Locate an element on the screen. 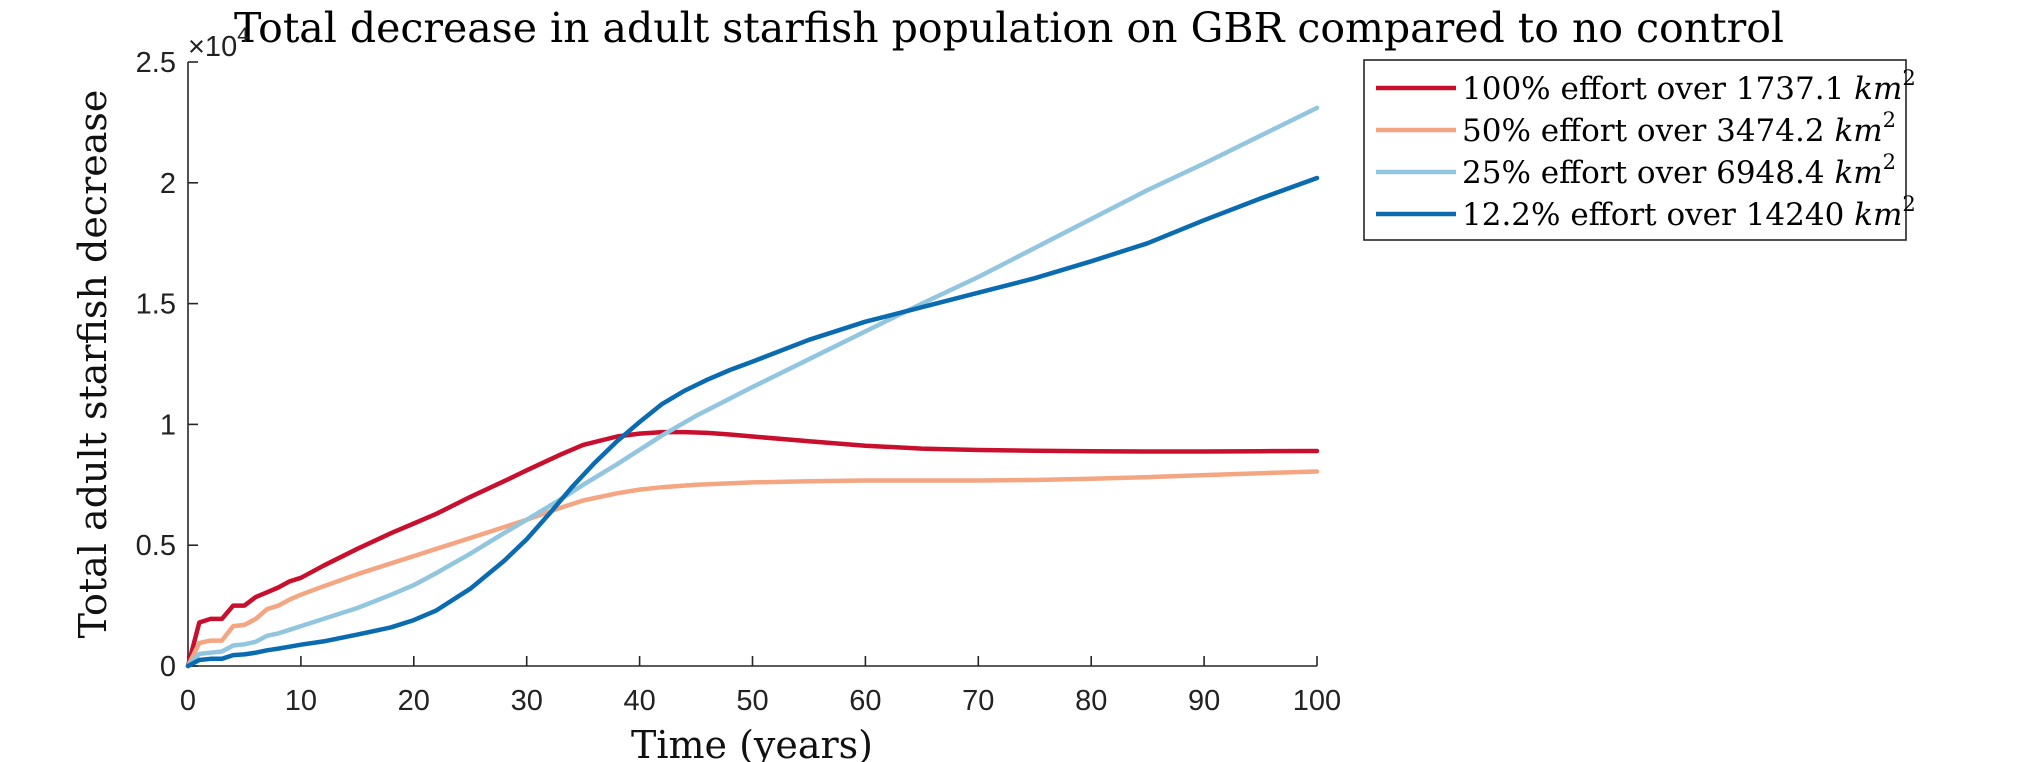  legend-entry-2: 50% effort over 3474.2 km2 is located at coordinates (1679, 128).